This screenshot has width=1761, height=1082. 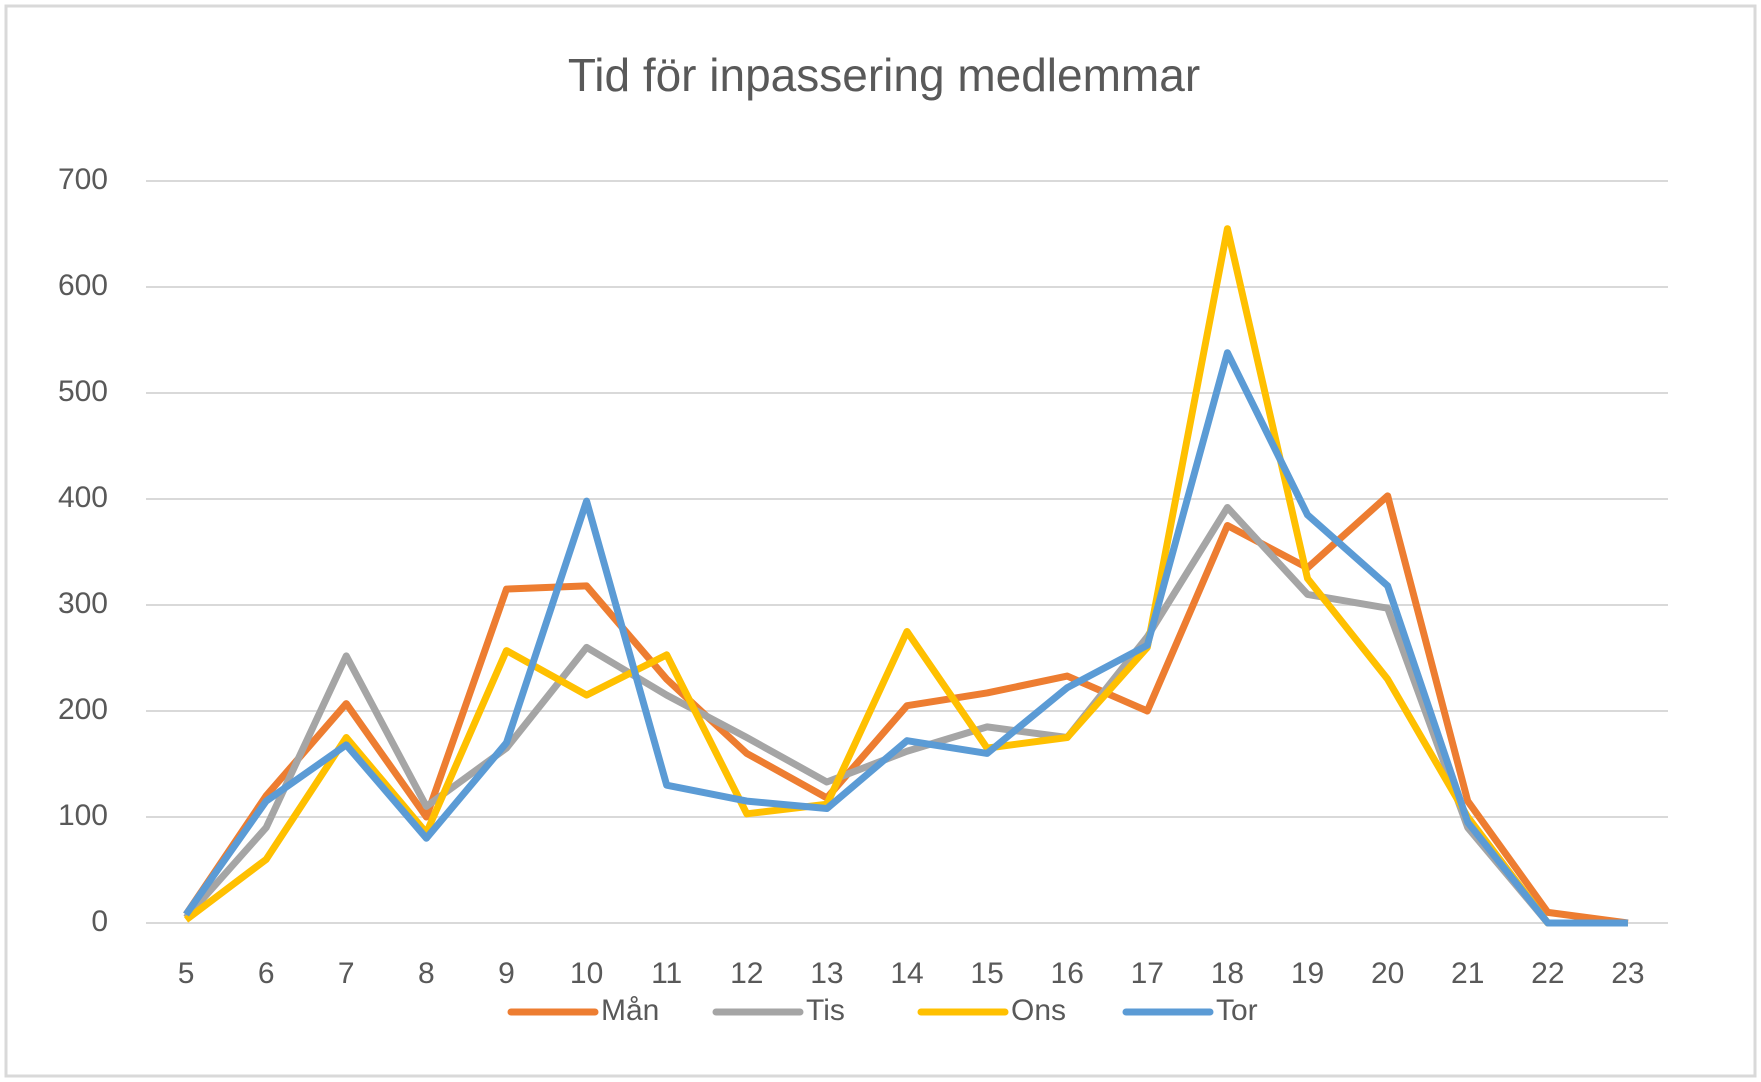 I want to click on legend-label: Mån, so click(x=630, y=1010).